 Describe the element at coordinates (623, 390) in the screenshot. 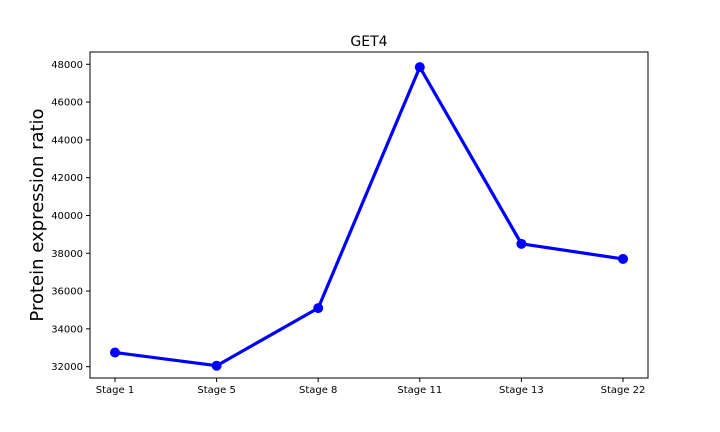

I see `x-tick-label: Stage 22` at that location.